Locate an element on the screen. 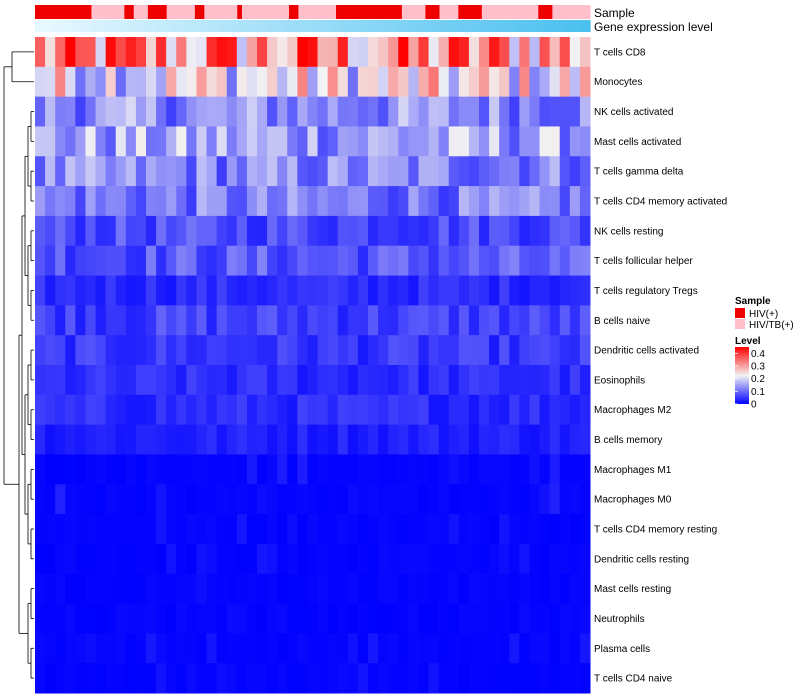  row-label: T cells CD4 naive is located at coordinates (633, 679).